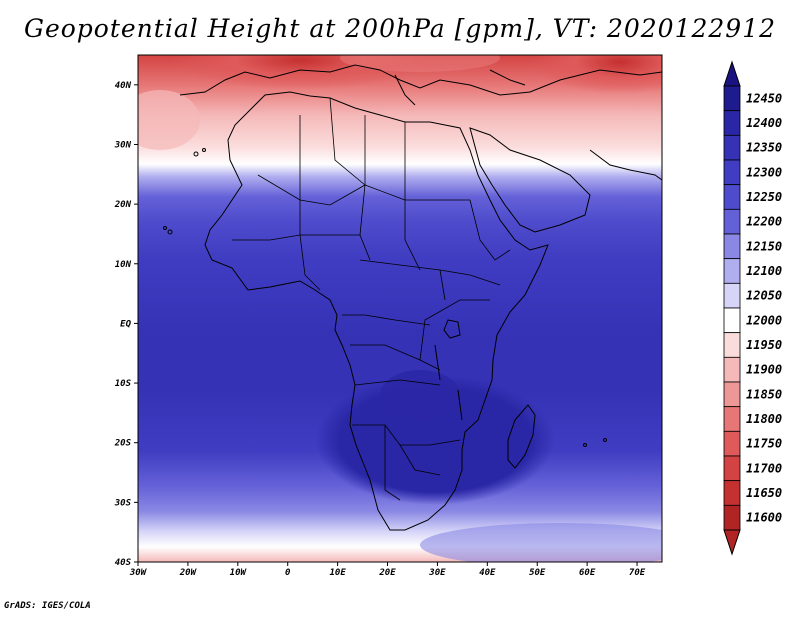  I want to click on colorbar-label: 12400, so click(764, 123).